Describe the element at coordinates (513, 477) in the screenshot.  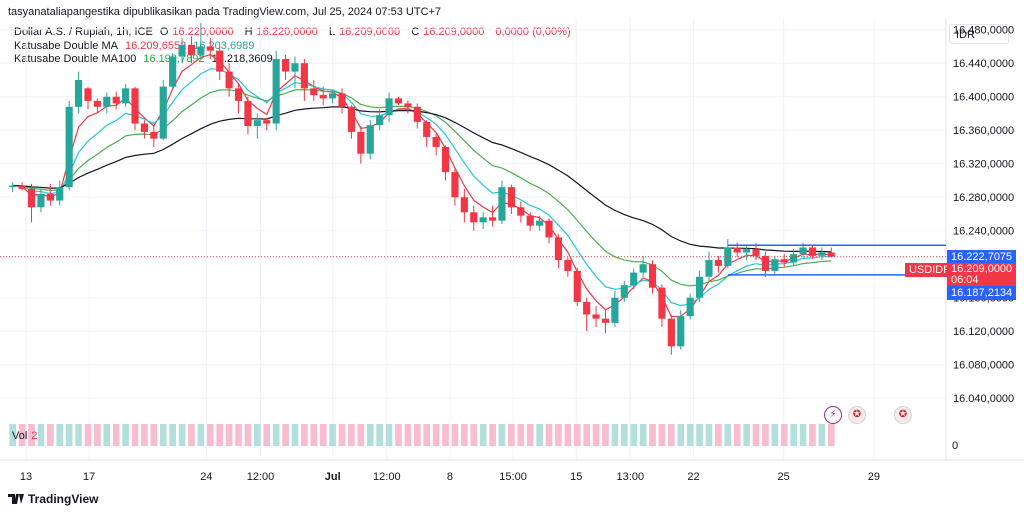
I see `time-tick-label: 15:00` at that location.